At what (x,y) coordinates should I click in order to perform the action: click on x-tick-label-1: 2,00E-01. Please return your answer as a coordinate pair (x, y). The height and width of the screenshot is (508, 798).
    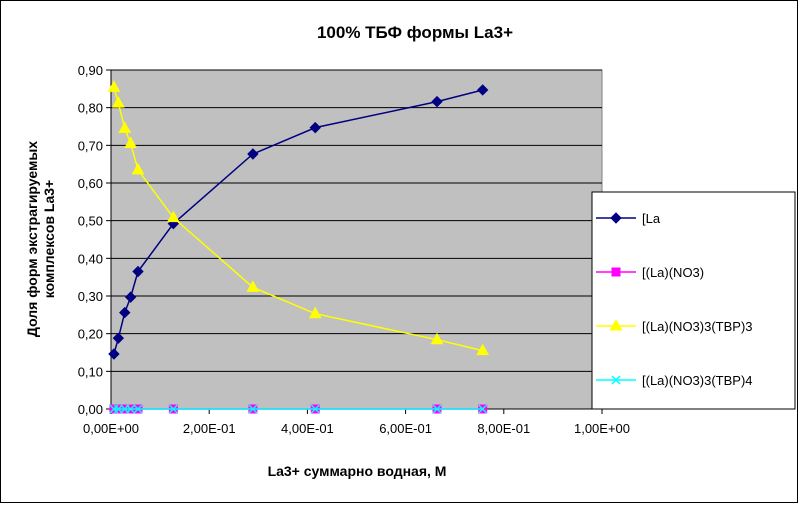
    Looking at the image, I should click on (209, 428).